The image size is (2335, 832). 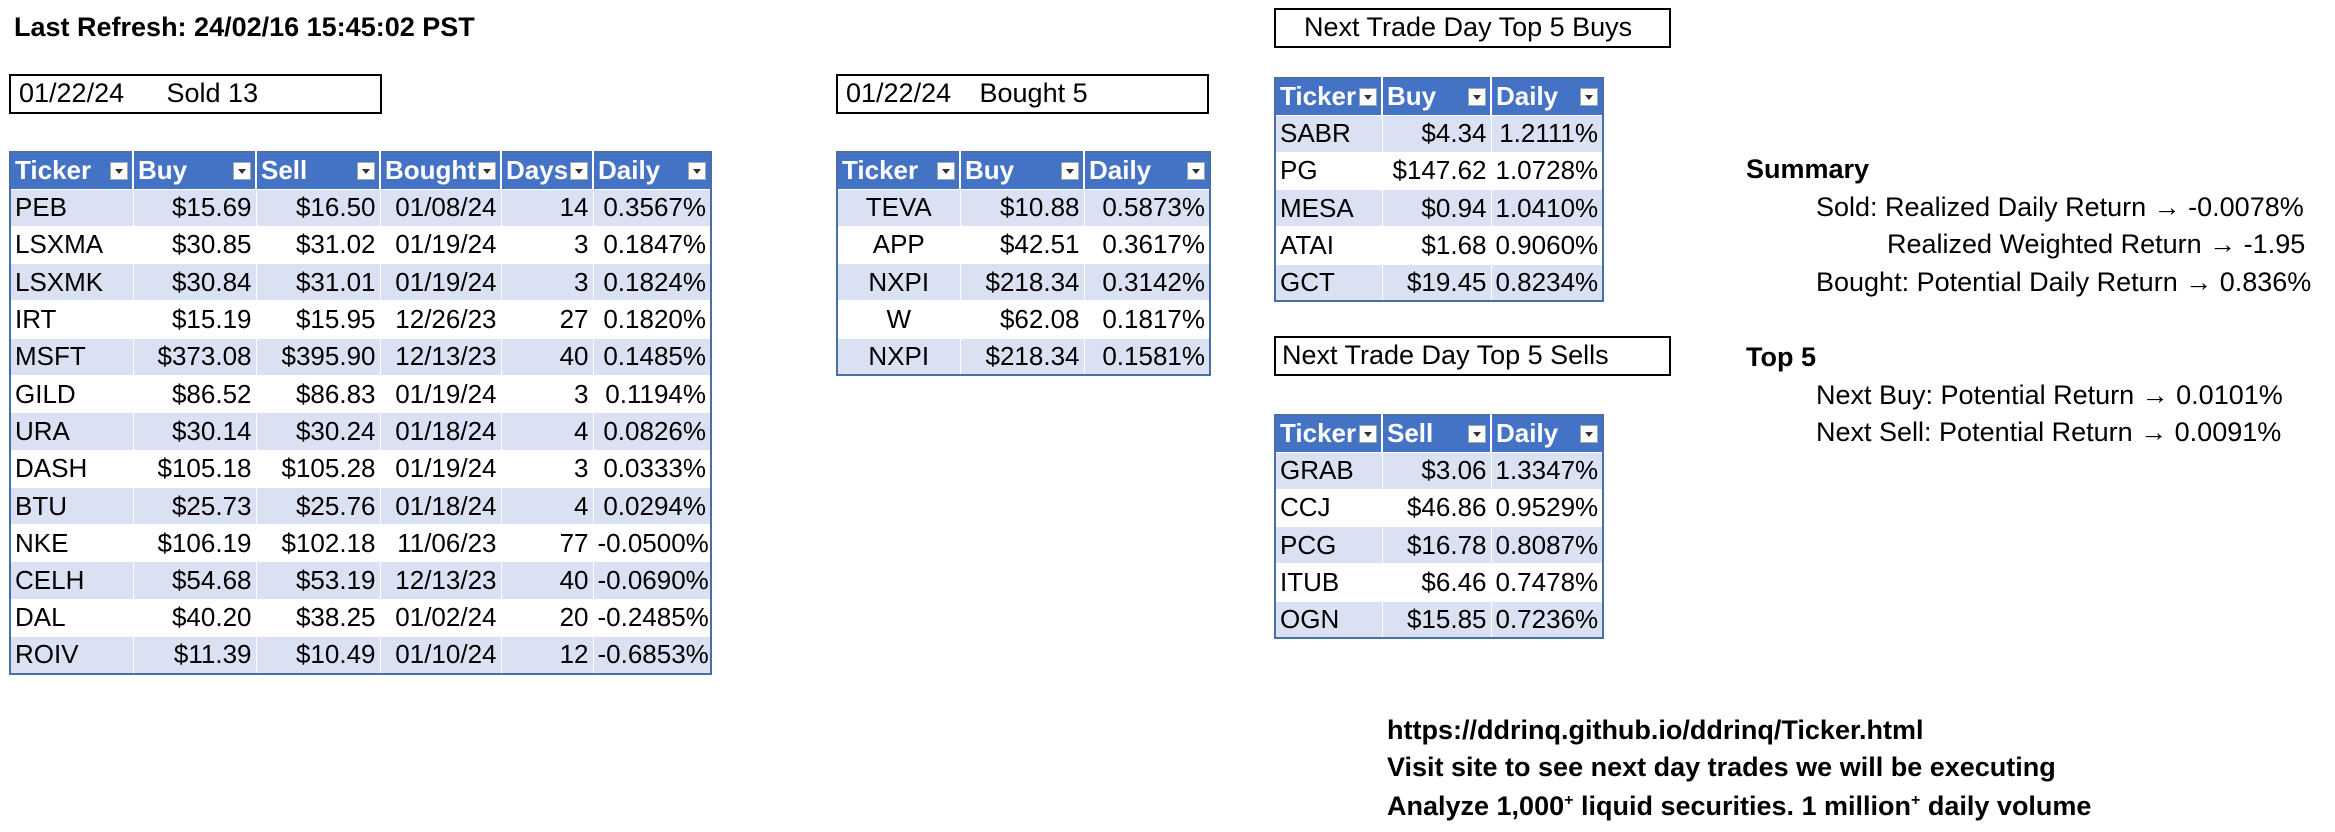 I want to click on bought-col-daily: Daily, so click(x=1146, y=170).